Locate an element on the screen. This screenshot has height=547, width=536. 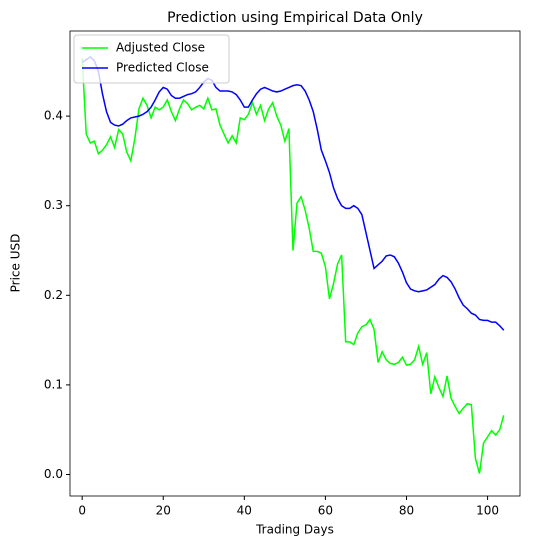
x-tick-label: 0 is located at coordinates (82, 511).